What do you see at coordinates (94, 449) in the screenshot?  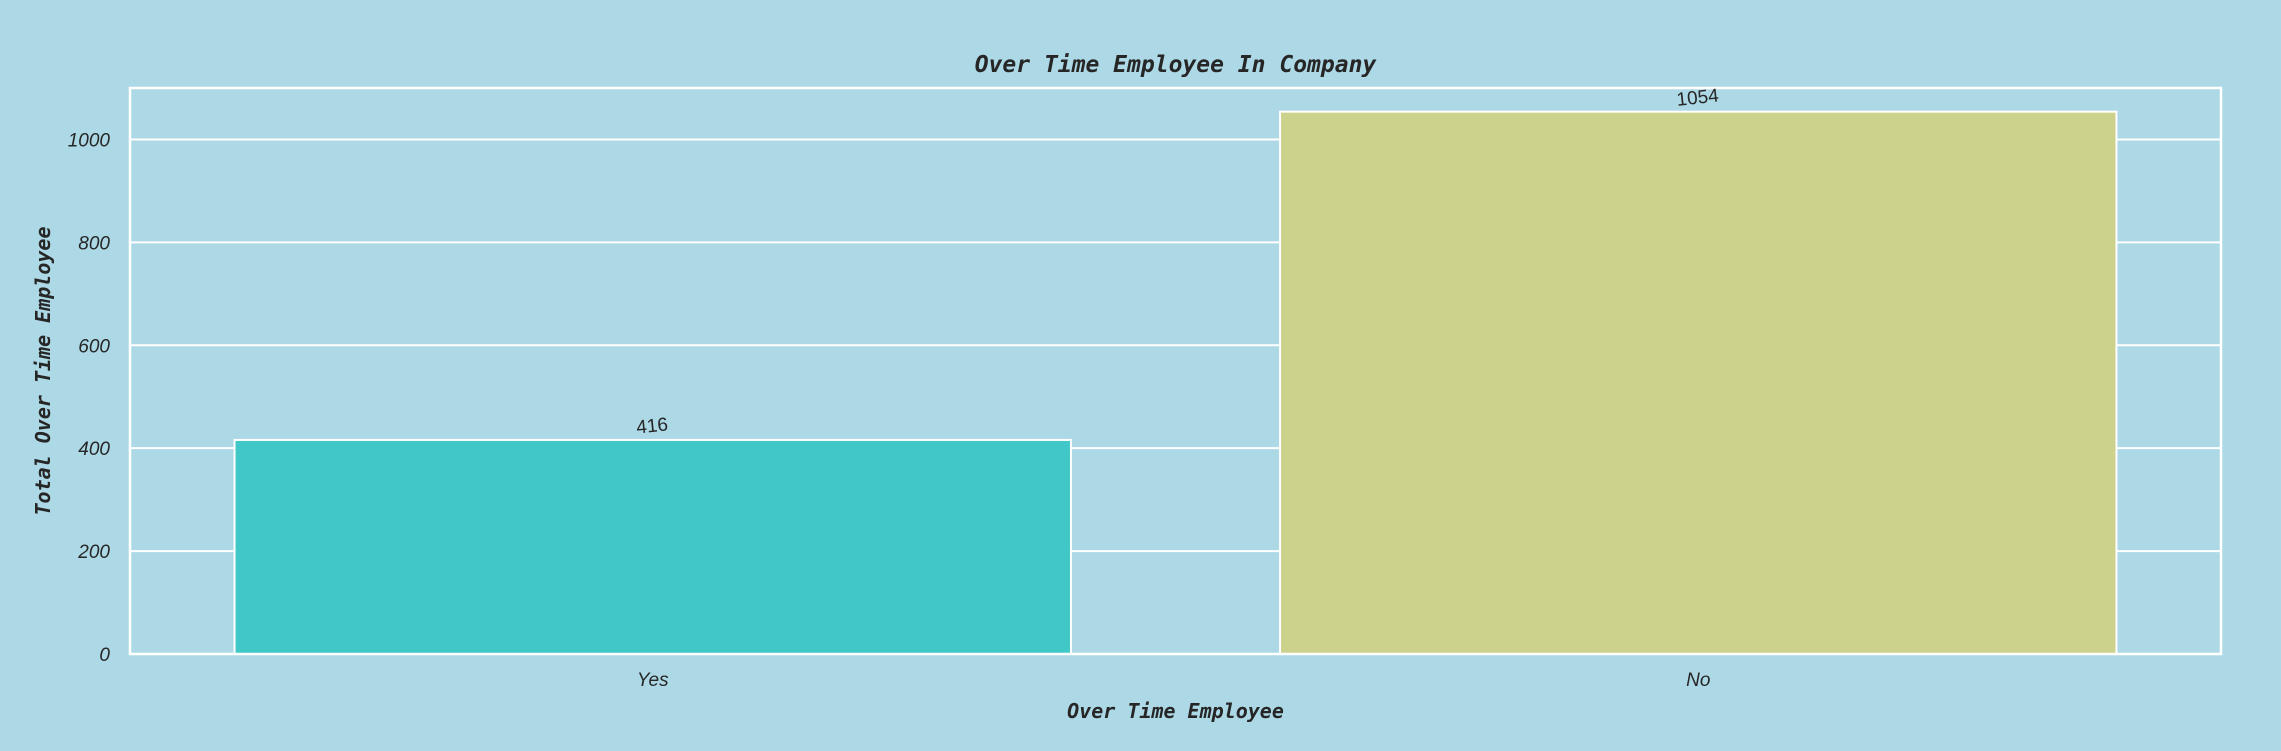 I see `y-tick-label: 400` at bounding box center [94, 449].